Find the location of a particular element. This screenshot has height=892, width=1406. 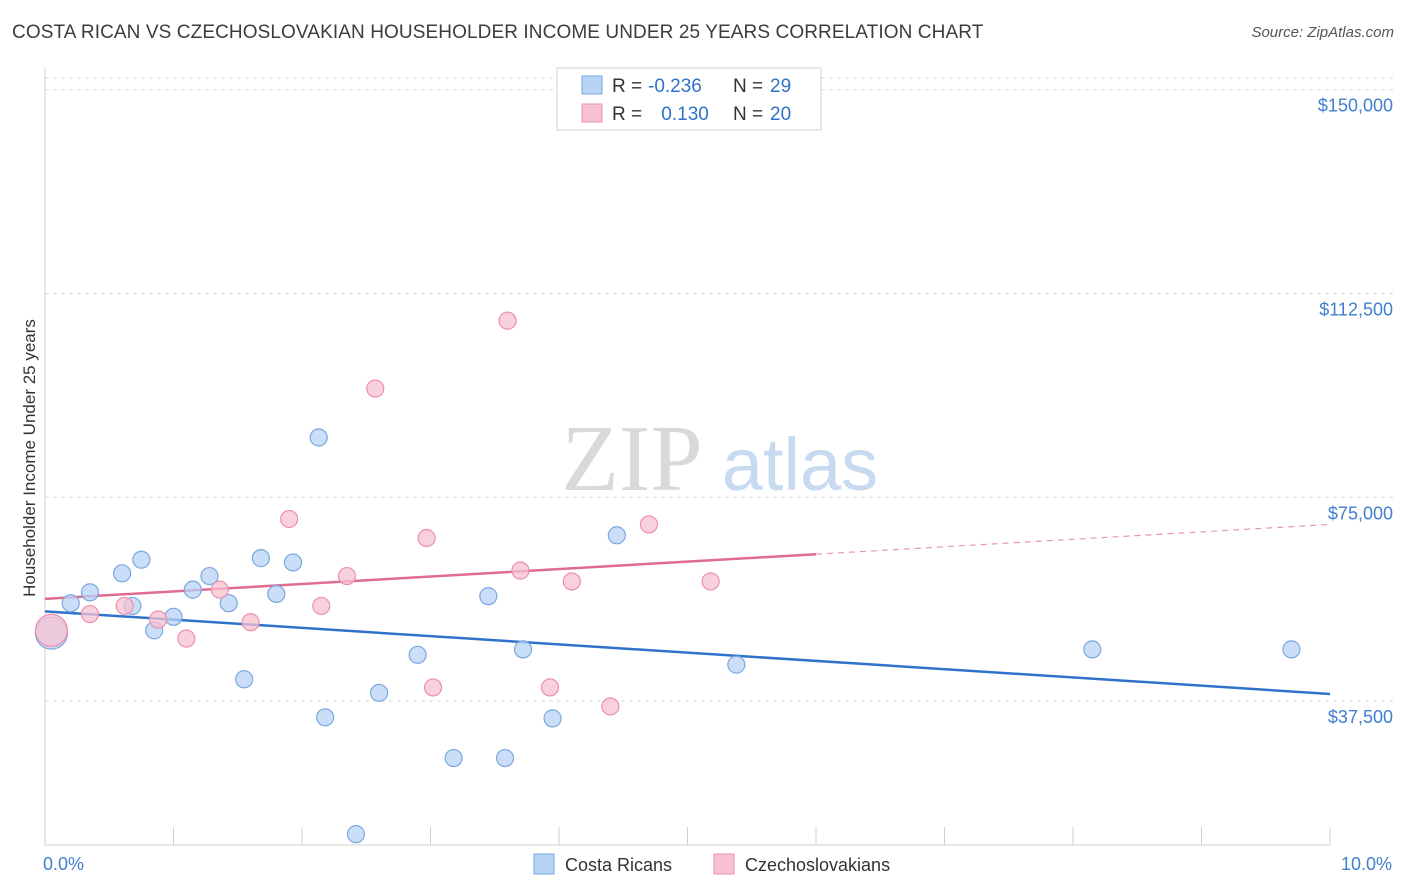

y-tick-label: $75,000 is located at coordinates (1360, 513).